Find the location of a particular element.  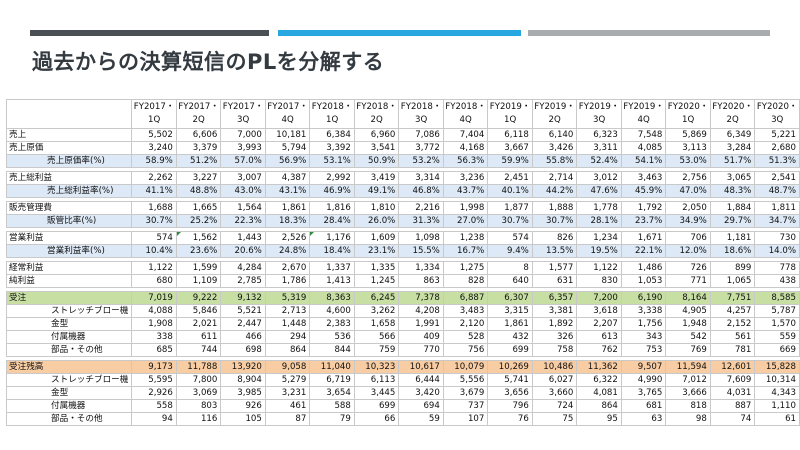

table-cell: 5,869 is located at coordinates (688, 135).